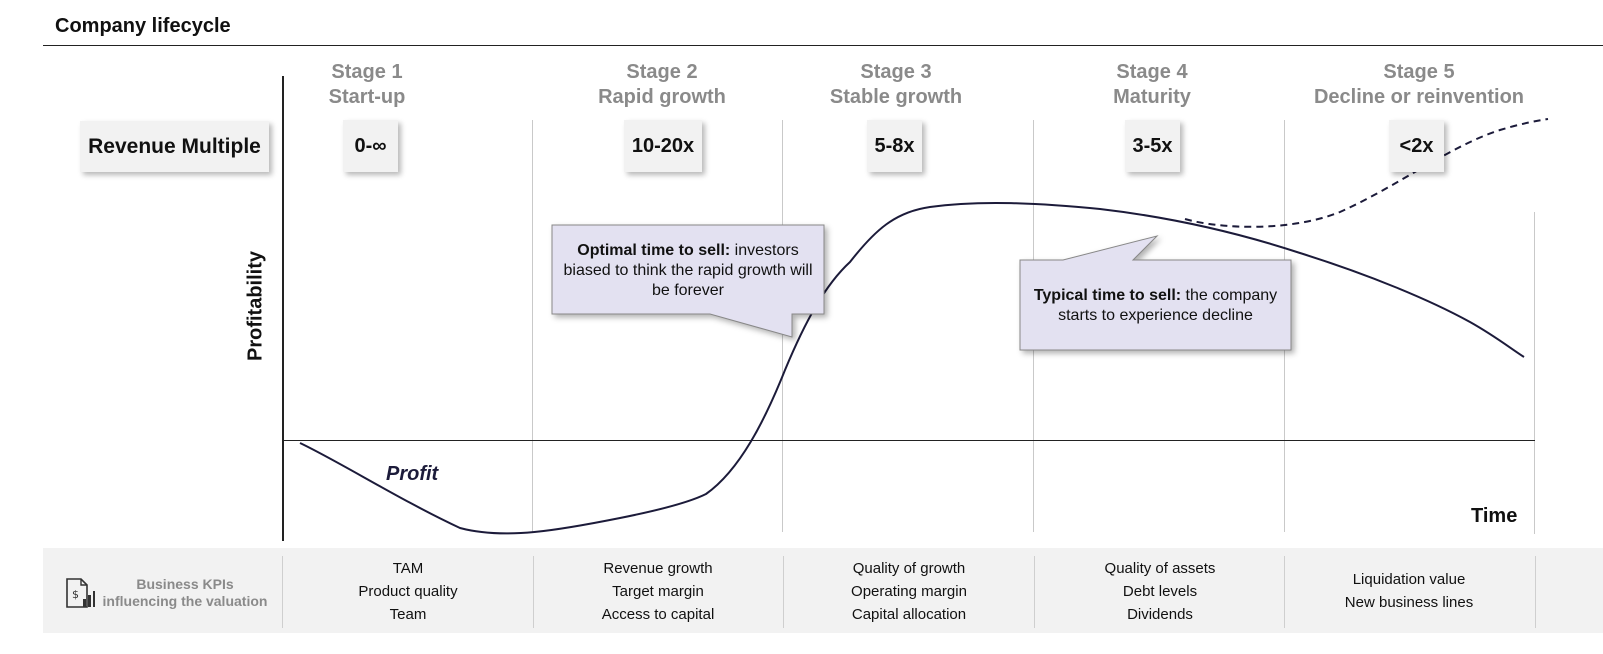 The image size is (1603, 654). I want to click on callout-heading: Typical time to sell:, so click(1107, 295).